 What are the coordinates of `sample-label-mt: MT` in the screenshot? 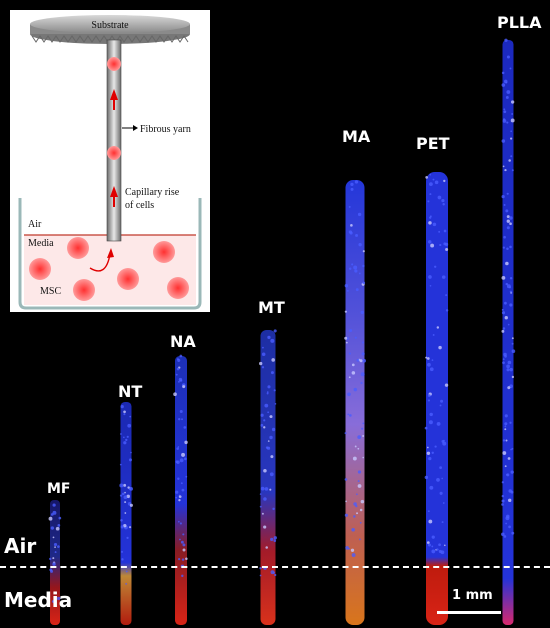 It's located at (271, 307).